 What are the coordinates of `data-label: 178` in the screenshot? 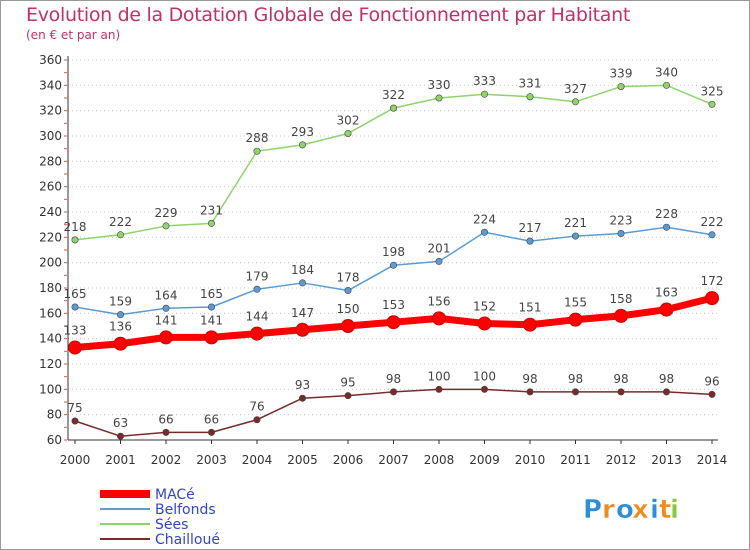 It's located at (348, 278).